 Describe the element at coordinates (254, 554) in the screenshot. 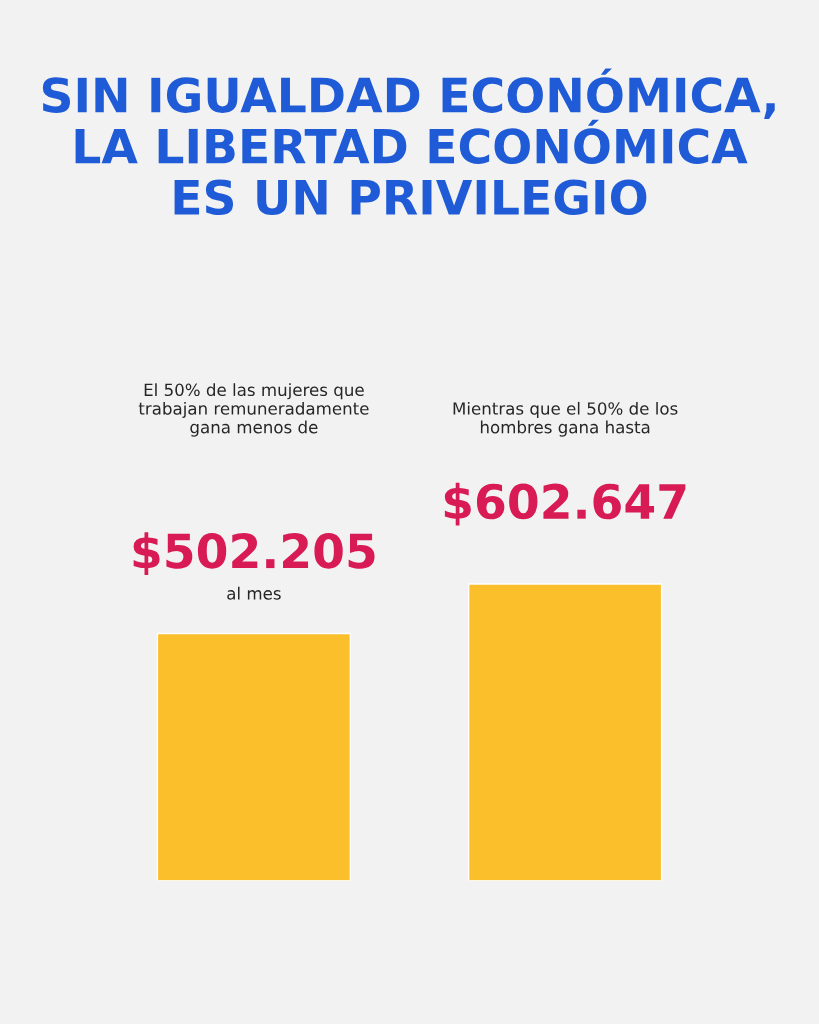

I see `data-label: $502.205` at that location.